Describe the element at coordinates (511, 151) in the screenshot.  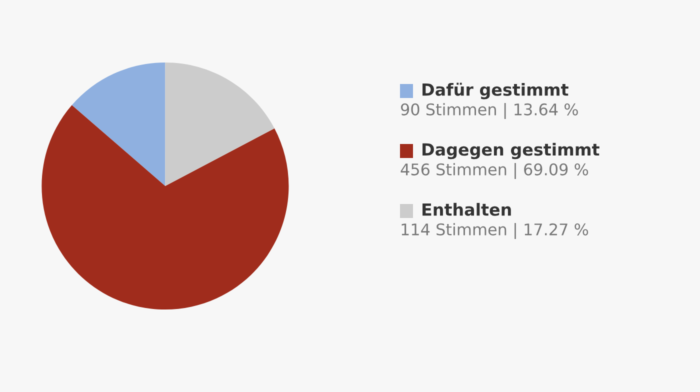
I see `legend-label: Dagegen gestimmt` at that location.